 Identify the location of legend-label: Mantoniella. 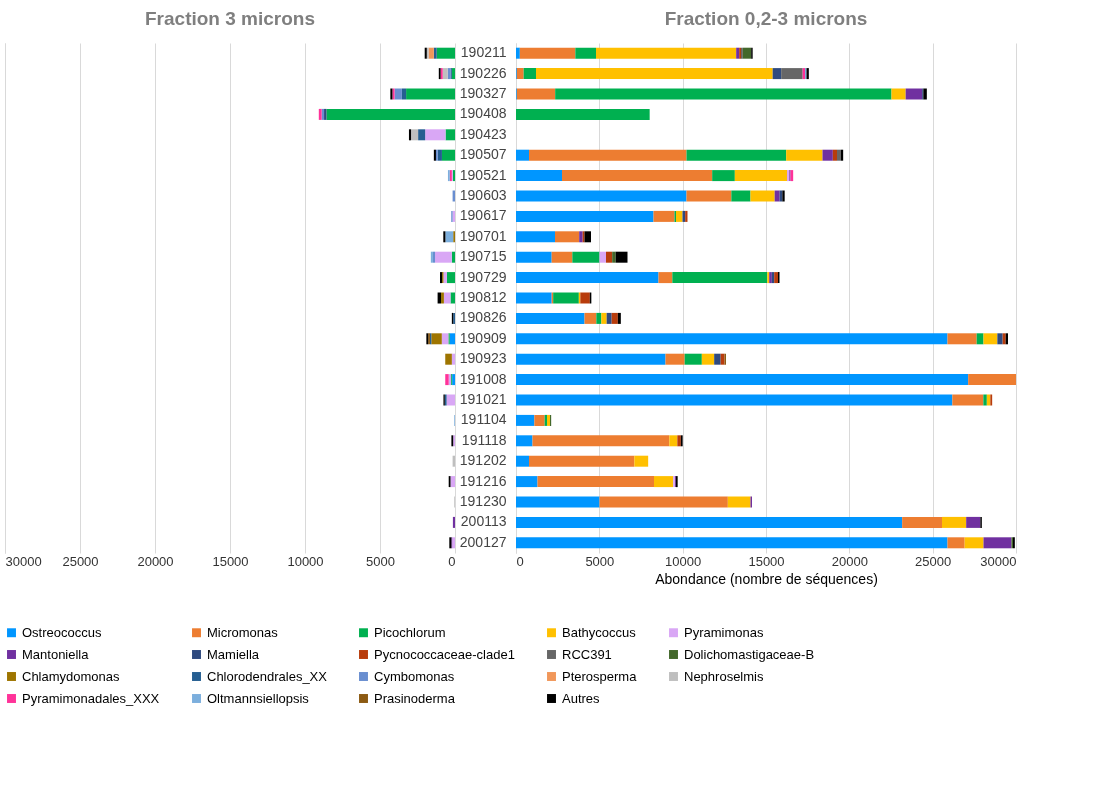
(56, 654).